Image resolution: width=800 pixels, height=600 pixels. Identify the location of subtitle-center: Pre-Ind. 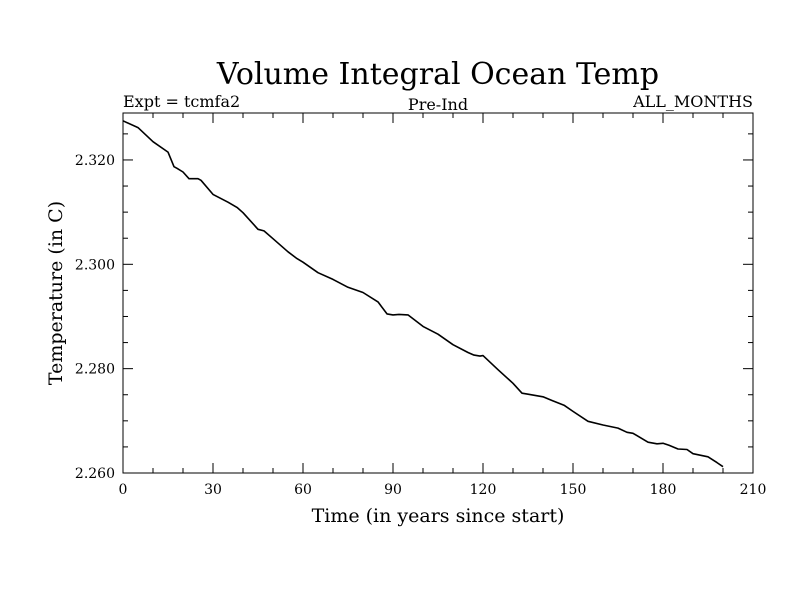
(438, 104).